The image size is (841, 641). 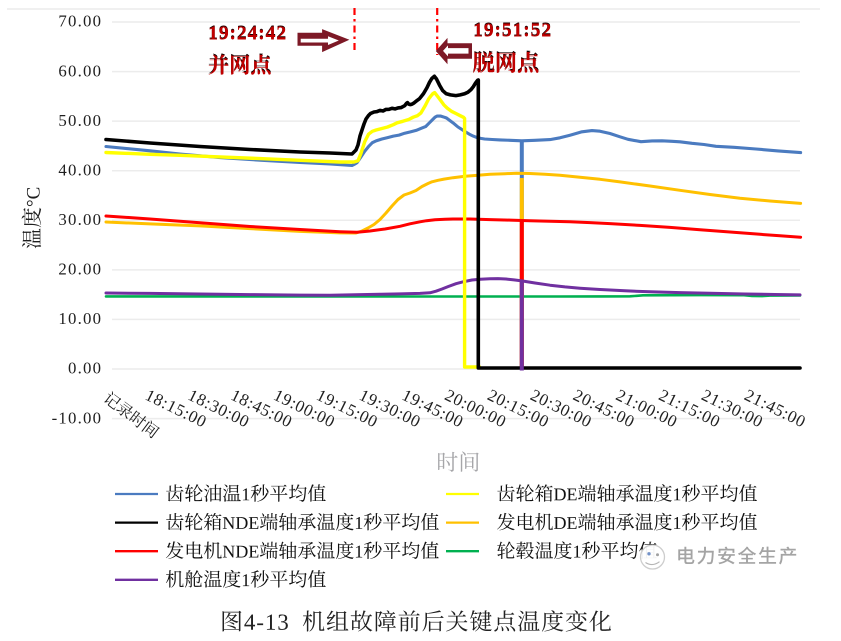 I want to click on svg-text: -10.00, so click(x=77, y=417).